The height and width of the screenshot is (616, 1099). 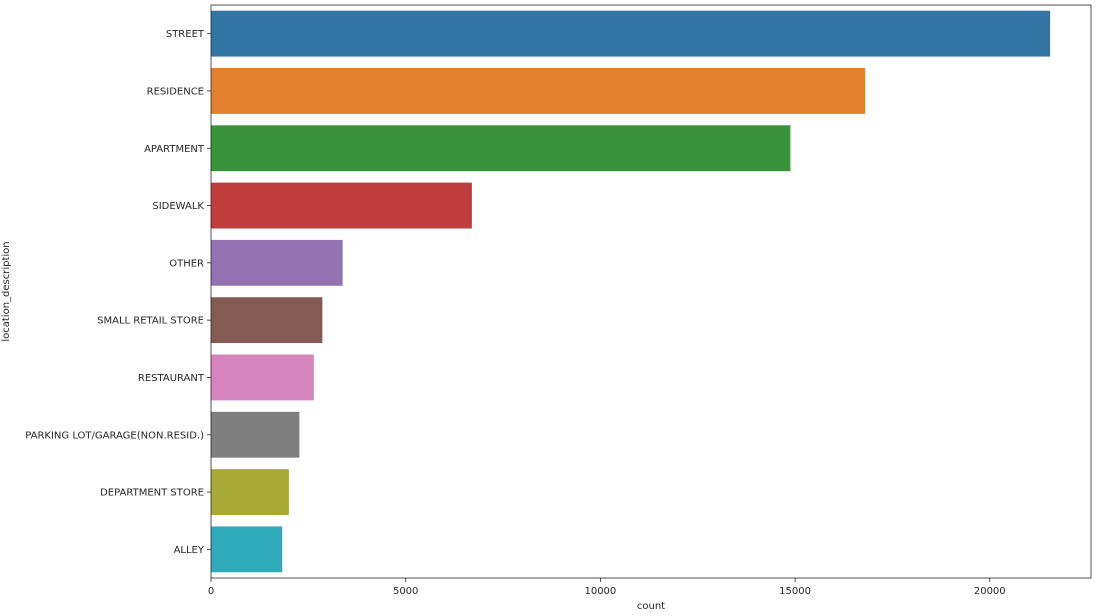 What do you see at coordinates (631, 33) in the screenshot?
I see `bar-street` at bounding box center [631, 33].